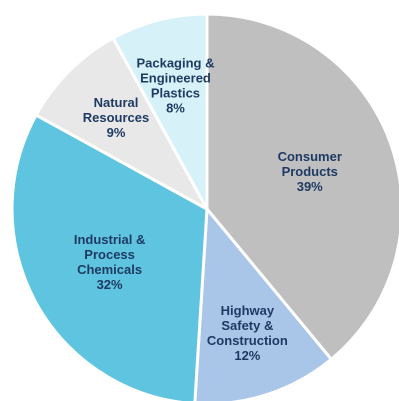 The height and width of the screenshot is (401, 399). What do you see at coordinates (310, 156) in the screenshot?
I see `slice-name-line: Consumer` at bounding box center [310, 156].